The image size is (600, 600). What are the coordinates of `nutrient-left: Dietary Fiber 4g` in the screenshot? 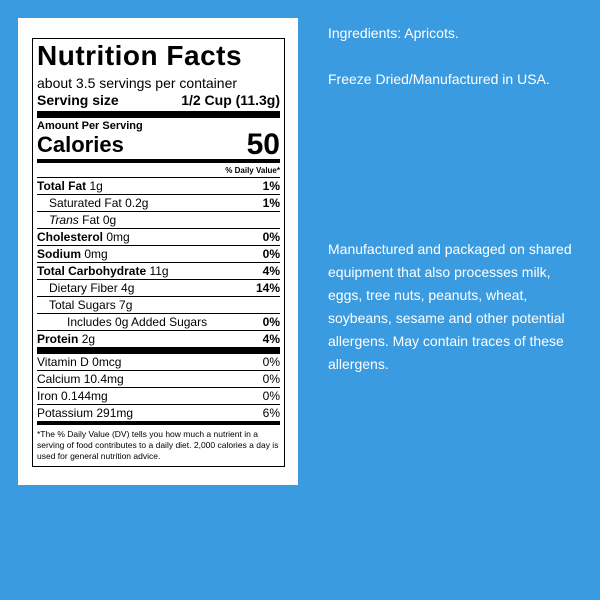 It's located at (91, 288).